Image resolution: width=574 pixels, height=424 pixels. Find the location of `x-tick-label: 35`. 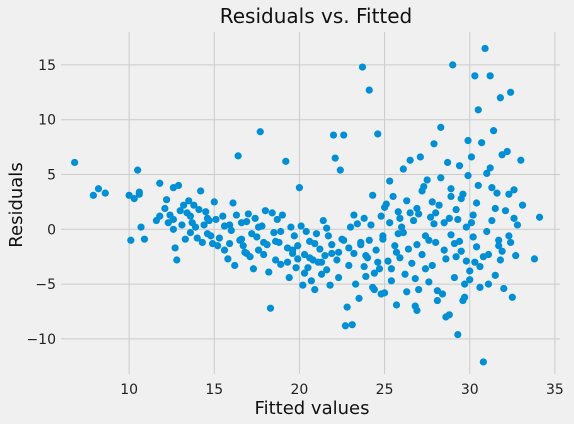

x-tick-label: 35 is located at coordinates (555, 390).